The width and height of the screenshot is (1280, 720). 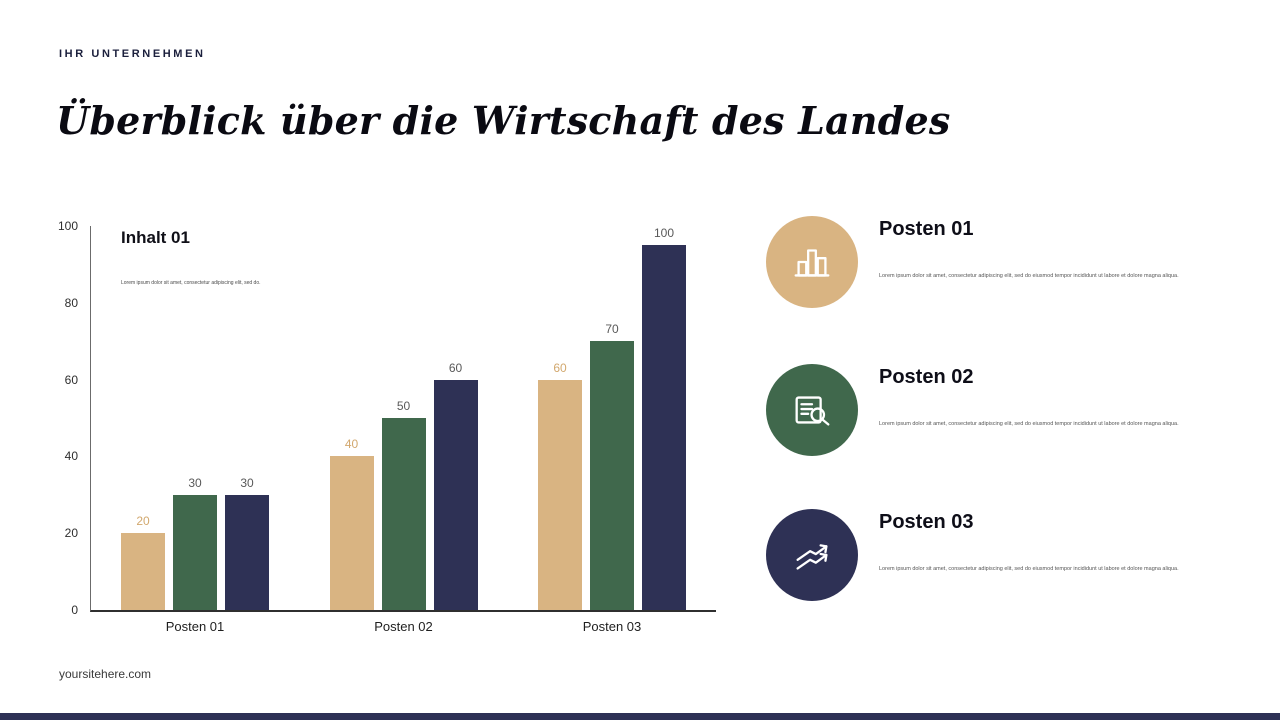 I want to click on x-axis-label: Posten 02, so click(x=403, y=626).